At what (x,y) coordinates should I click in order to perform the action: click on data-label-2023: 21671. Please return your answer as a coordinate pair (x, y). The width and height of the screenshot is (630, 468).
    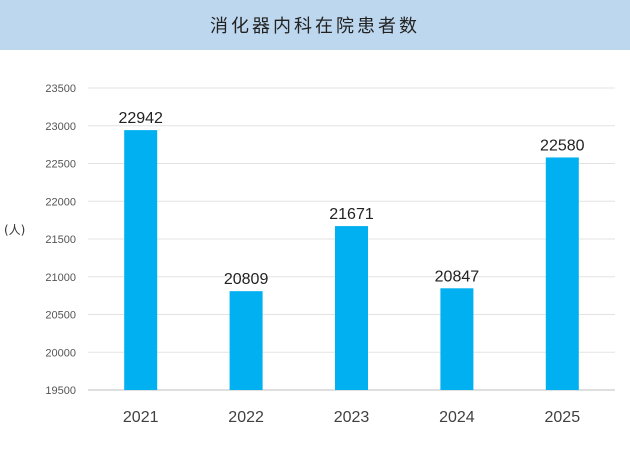
    Looking at the image, I should click on (351, 214).